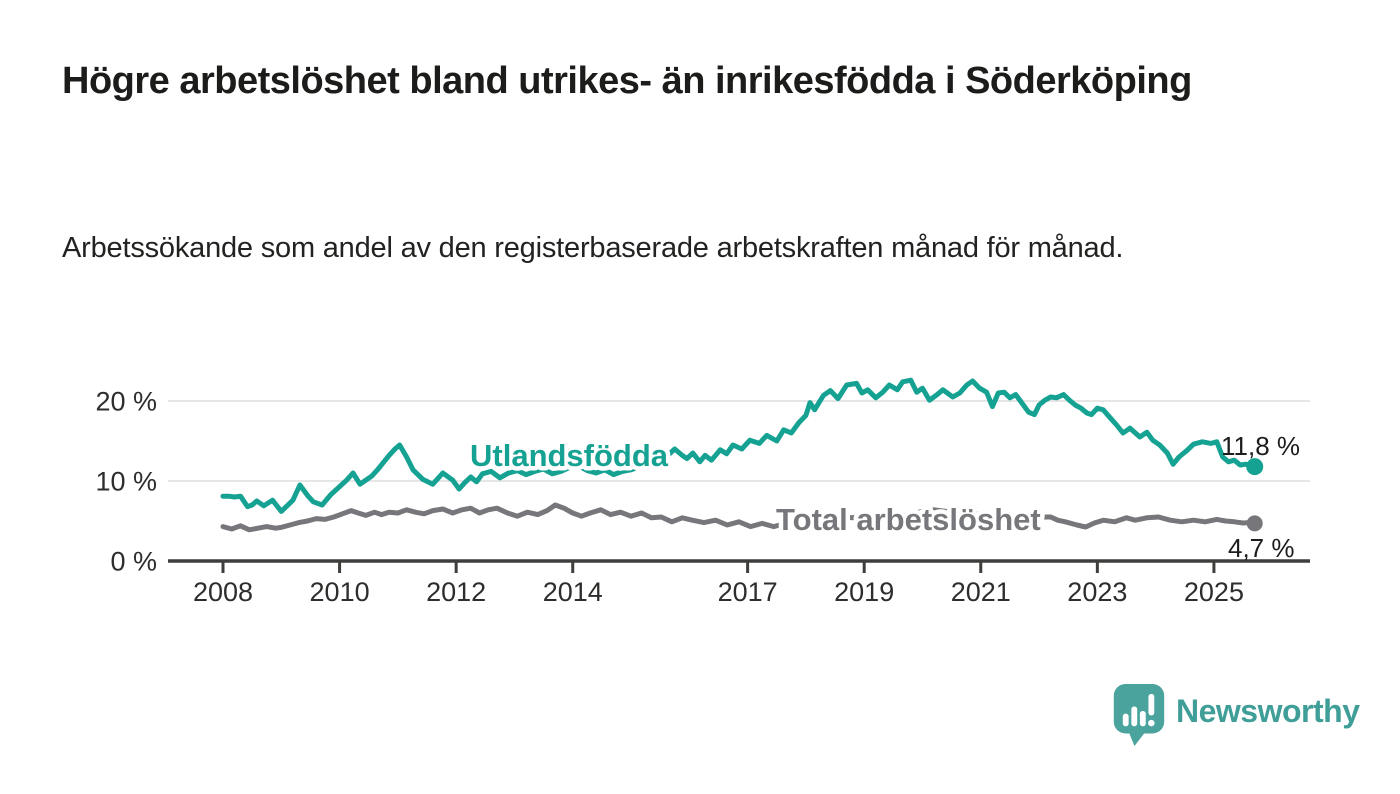 This screenshot has width=1400, height=794. What do you see at coordinates (340, 592) in the screenshot?
I see `x-tick-label: 2010` at bounding box center [340, 592].